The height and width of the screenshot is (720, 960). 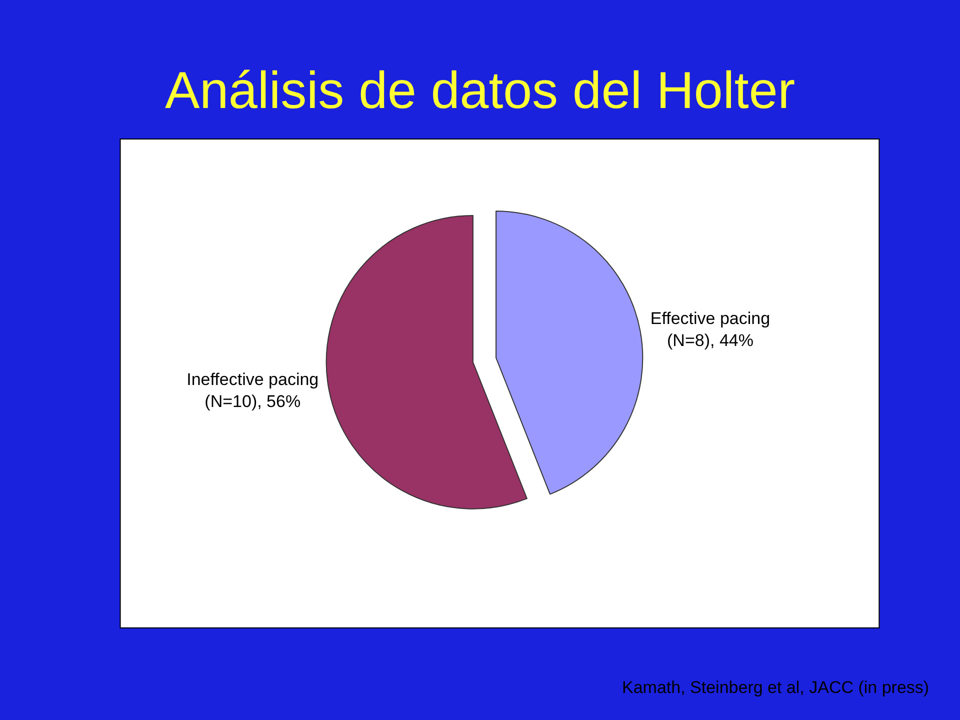 What do you see at coordinates (710, 340) in the screenshot?
I see `data-label: (N=8), 44%` at bounding box center [710, 340].